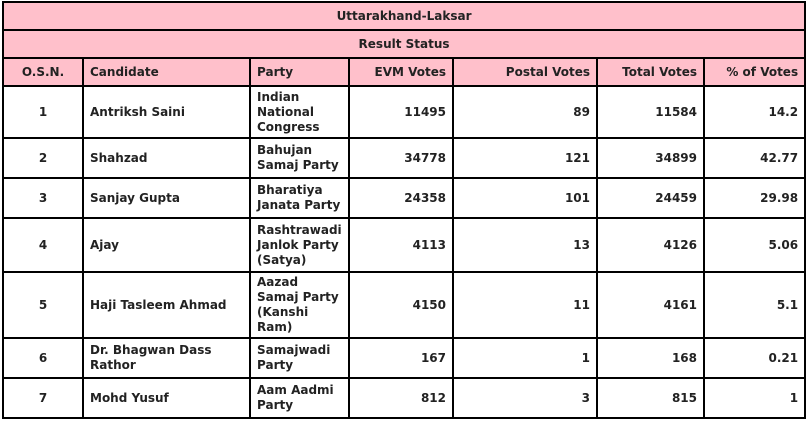 This screenshot has height=443, width=806. What do you see at coordinates (754, 305) in the screenshot?
I see `cell-pct: 5.1` at bounding box center [754, 305].